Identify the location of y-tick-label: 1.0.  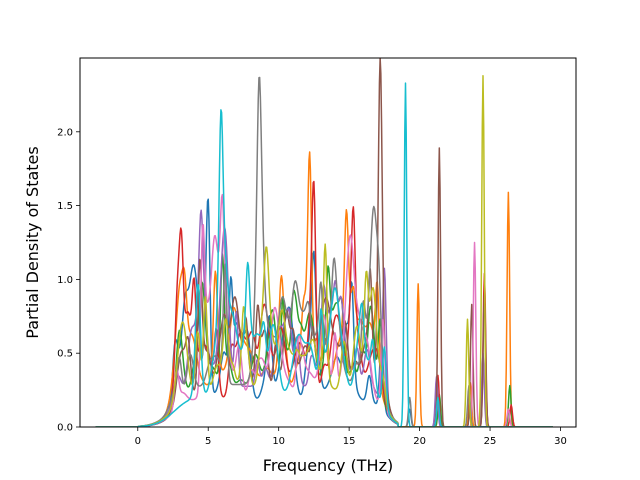
(65, 280).